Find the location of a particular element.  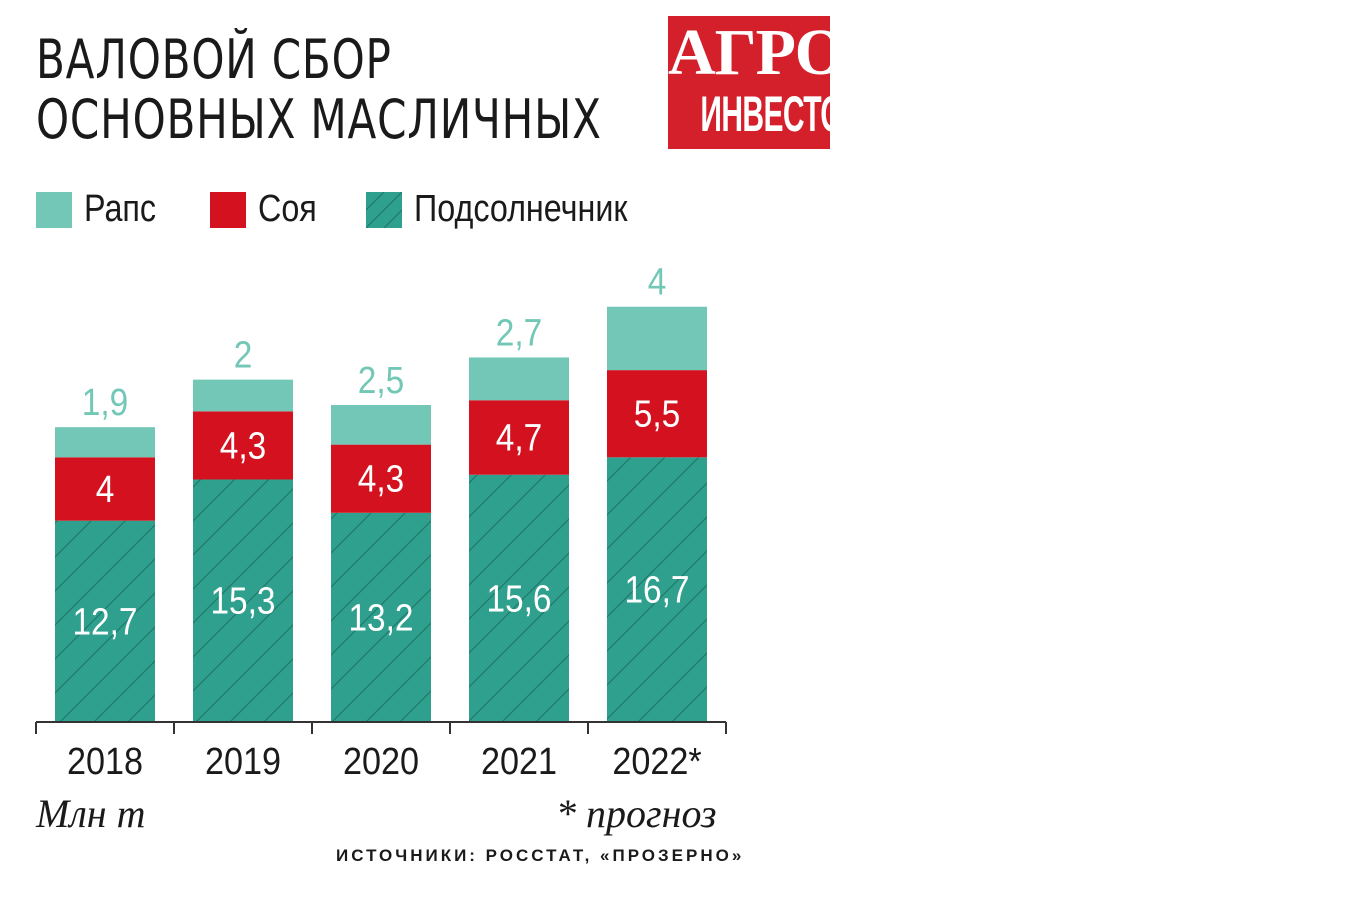

value-label-soya-2018: 4 is located at coordinates (105, 489).